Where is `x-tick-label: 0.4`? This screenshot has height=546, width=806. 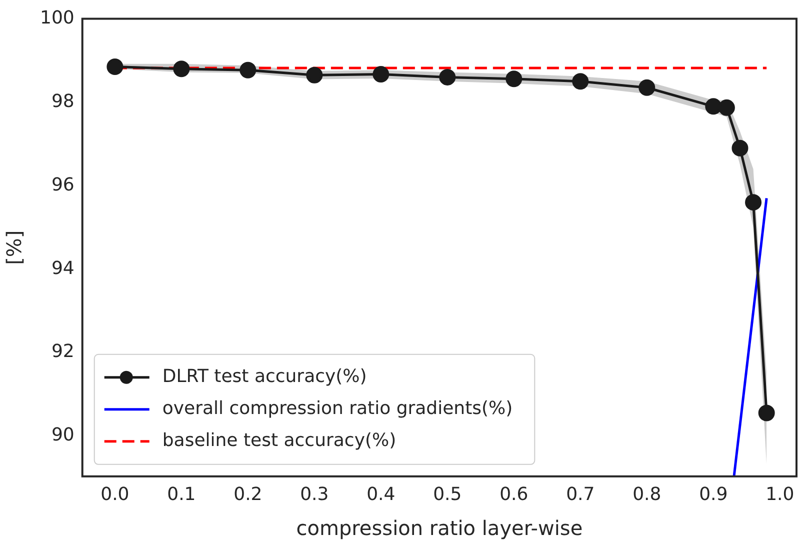
x-tick-label: 0.4 is located at coordinates (381, 494).